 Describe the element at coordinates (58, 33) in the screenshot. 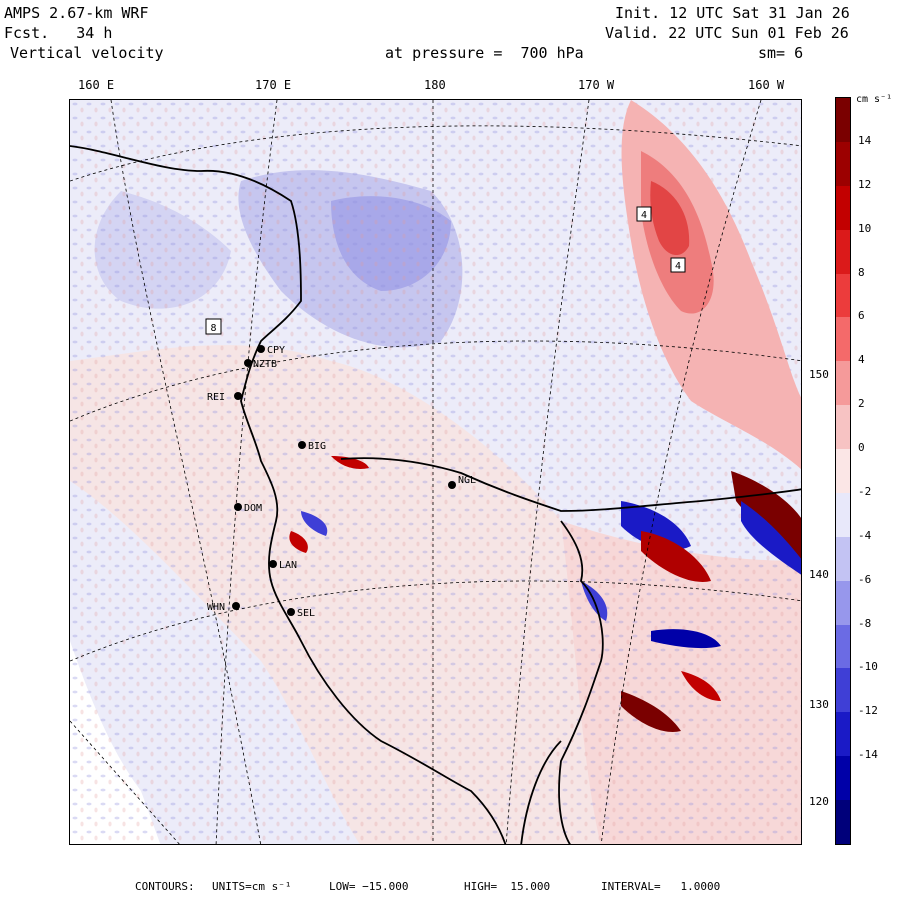

I see `forecast-hour: Fcst. 34 h` at that location.